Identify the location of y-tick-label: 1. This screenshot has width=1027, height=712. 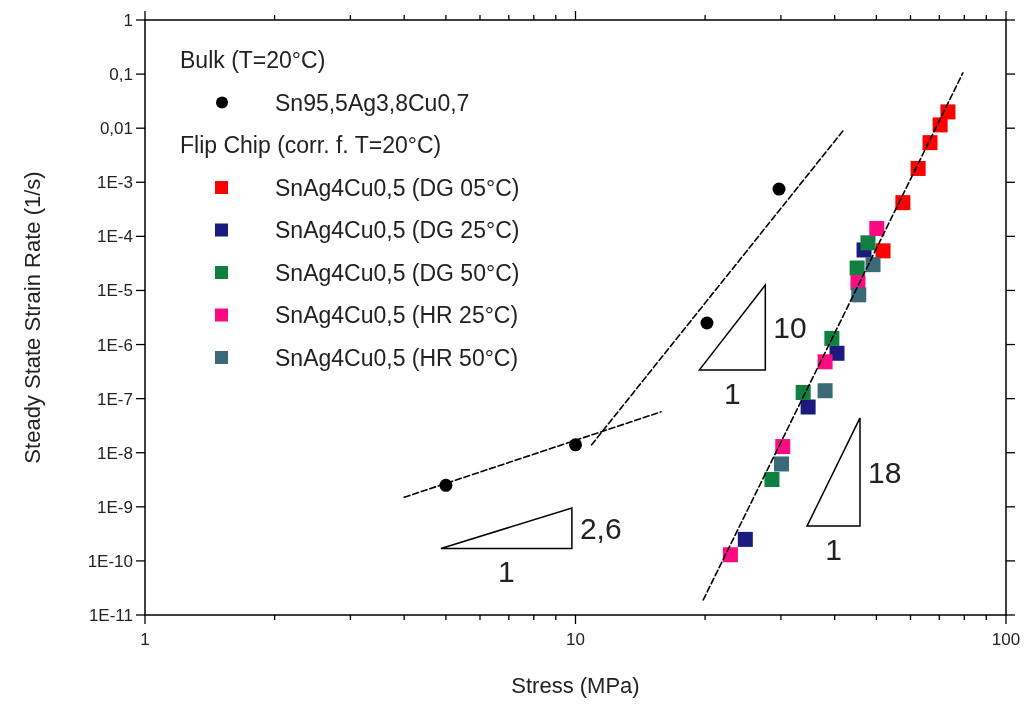
(128, 20).